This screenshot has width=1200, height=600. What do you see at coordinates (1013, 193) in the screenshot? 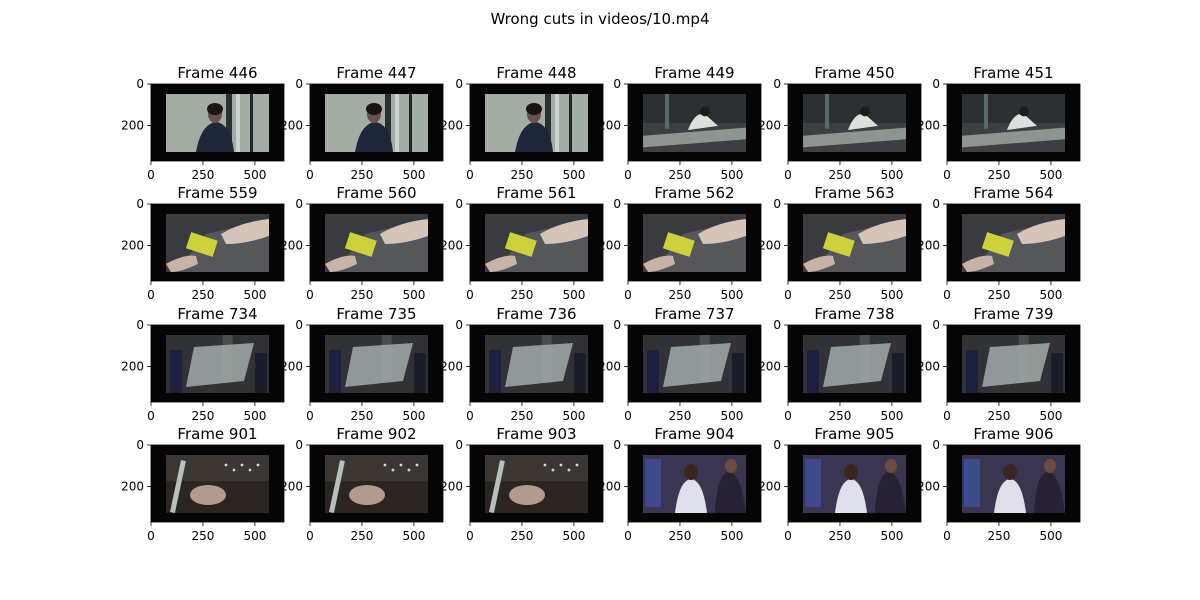
I see `frame-title: Frame 564` at bounding box center [1013, 193].